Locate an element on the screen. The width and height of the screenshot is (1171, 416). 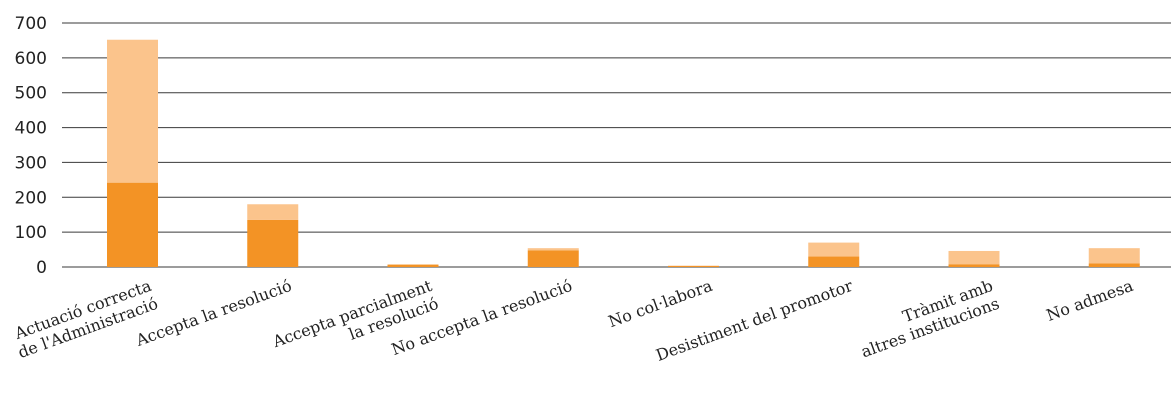
y-tick-label: 600 is located at coordinates (31, 59).